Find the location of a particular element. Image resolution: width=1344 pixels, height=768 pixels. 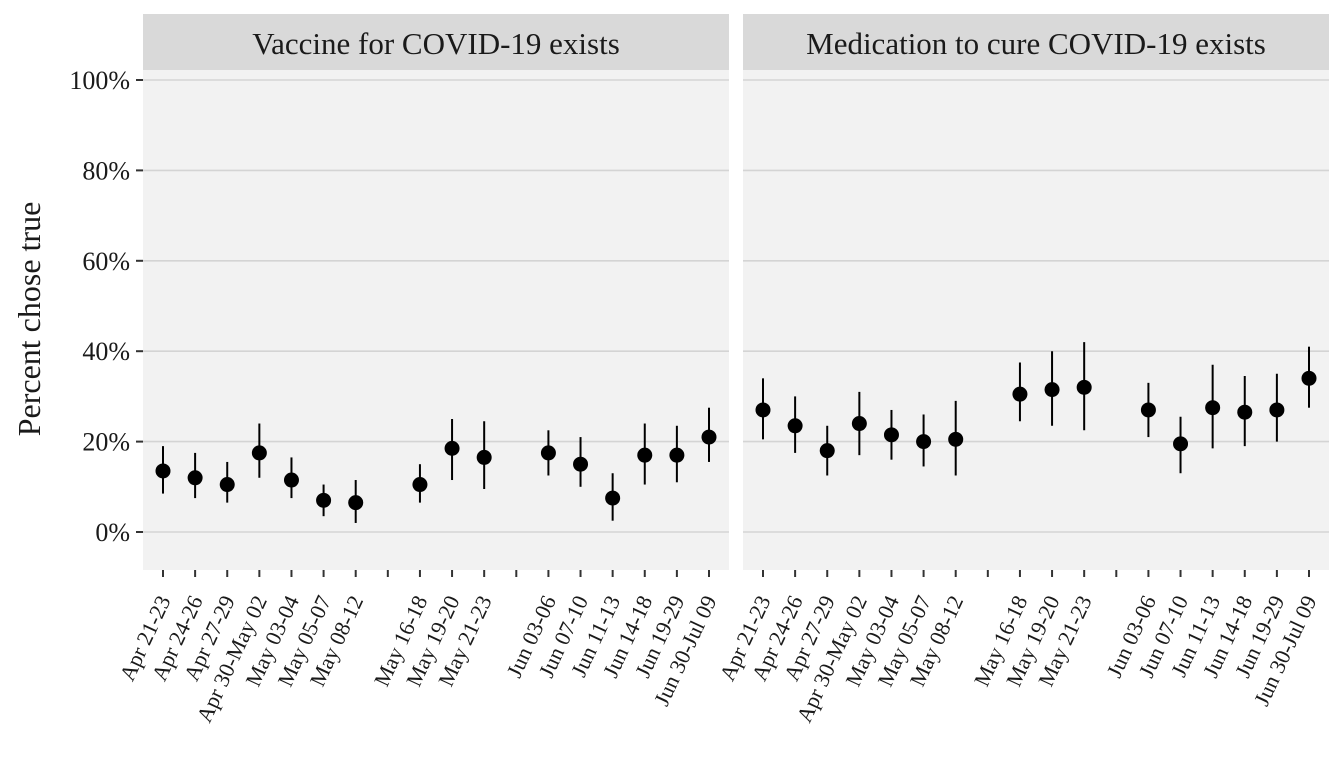

y-tick-label: 20% is located at coordinates (106, 442).